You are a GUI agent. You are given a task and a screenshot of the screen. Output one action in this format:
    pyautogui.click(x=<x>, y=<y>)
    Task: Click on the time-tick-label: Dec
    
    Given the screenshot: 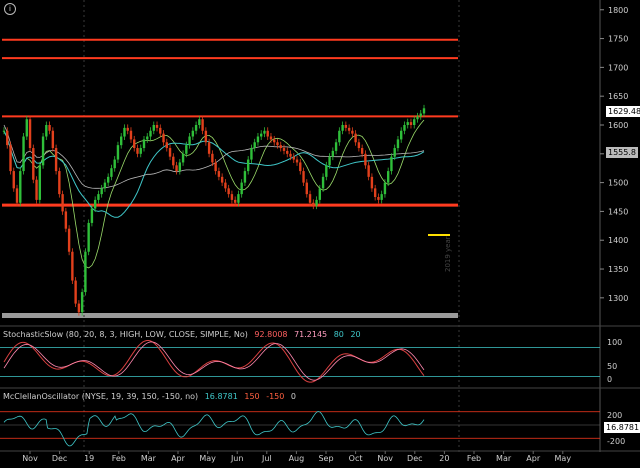 What is the action you would take?
    pyautogui.click(x=414, y=458)
    